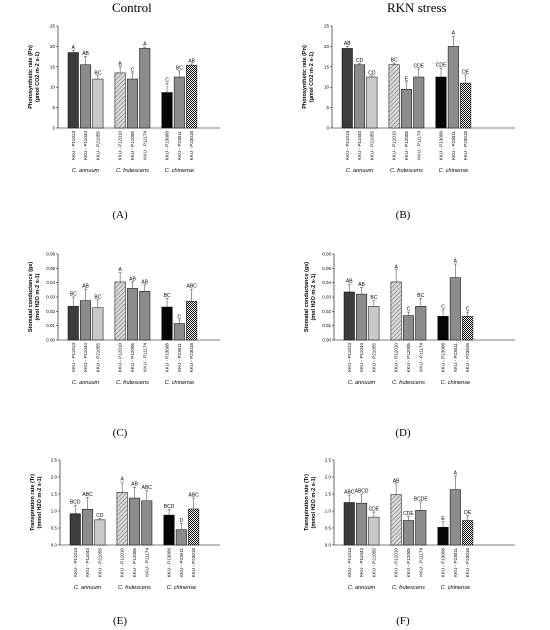 Image resolution: width=550 pixels, height=630 pixels. I want to click on panel-label: (B), so click(403, 215).